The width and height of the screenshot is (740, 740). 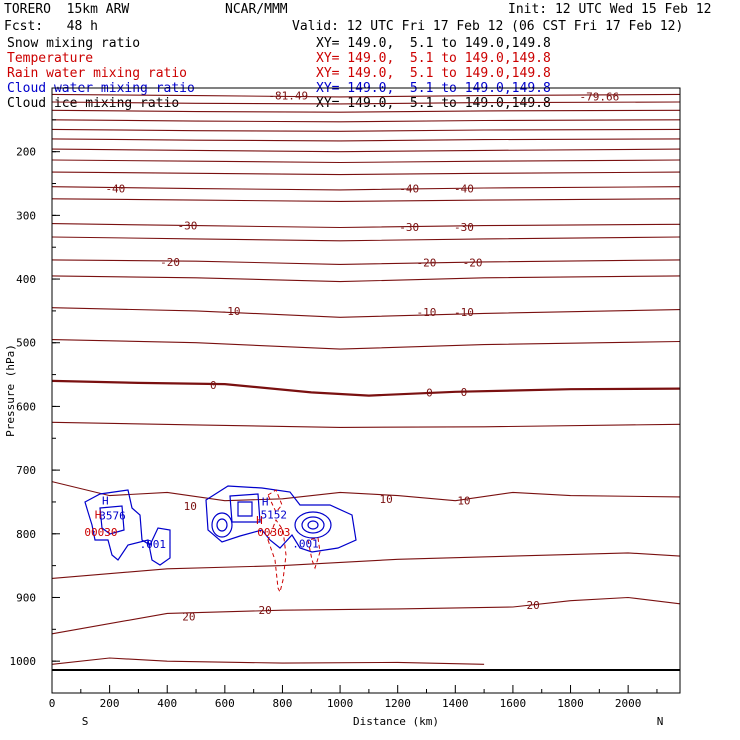 I want to click on x-tick-label: 0, so click(x=52, y=703).